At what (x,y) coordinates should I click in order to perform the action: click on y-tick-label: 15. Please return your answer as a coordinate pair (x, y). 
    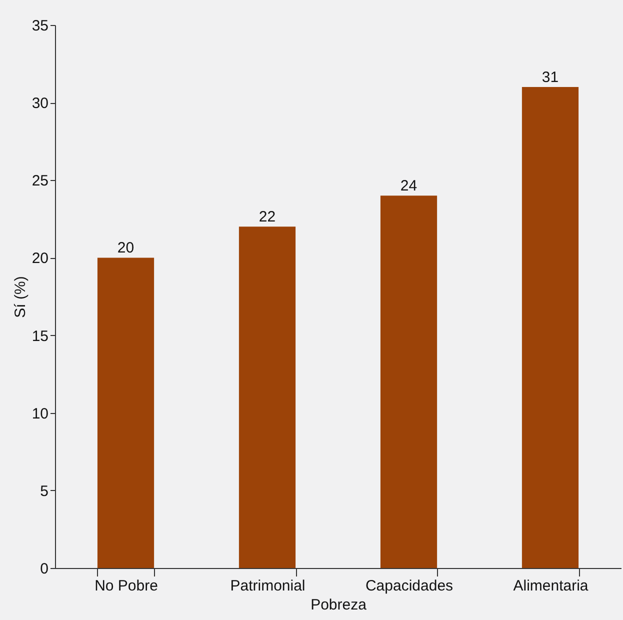
    Looking at the image, I should click on (40, 336).